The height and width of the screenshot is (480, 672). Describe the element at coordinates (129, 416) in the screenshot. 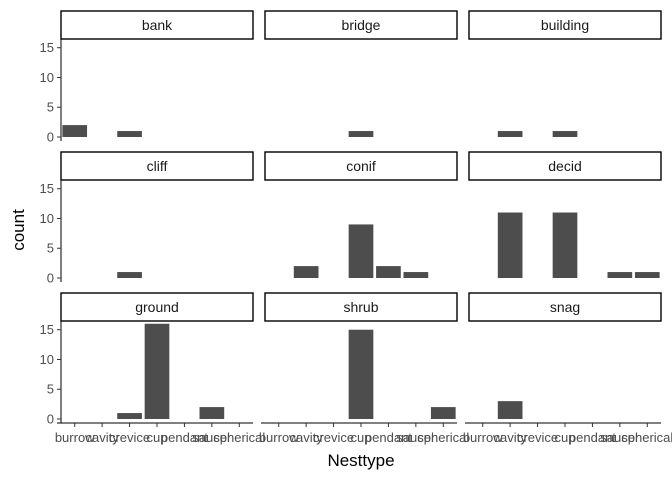

I see `bar-ground-crevice` at that location.